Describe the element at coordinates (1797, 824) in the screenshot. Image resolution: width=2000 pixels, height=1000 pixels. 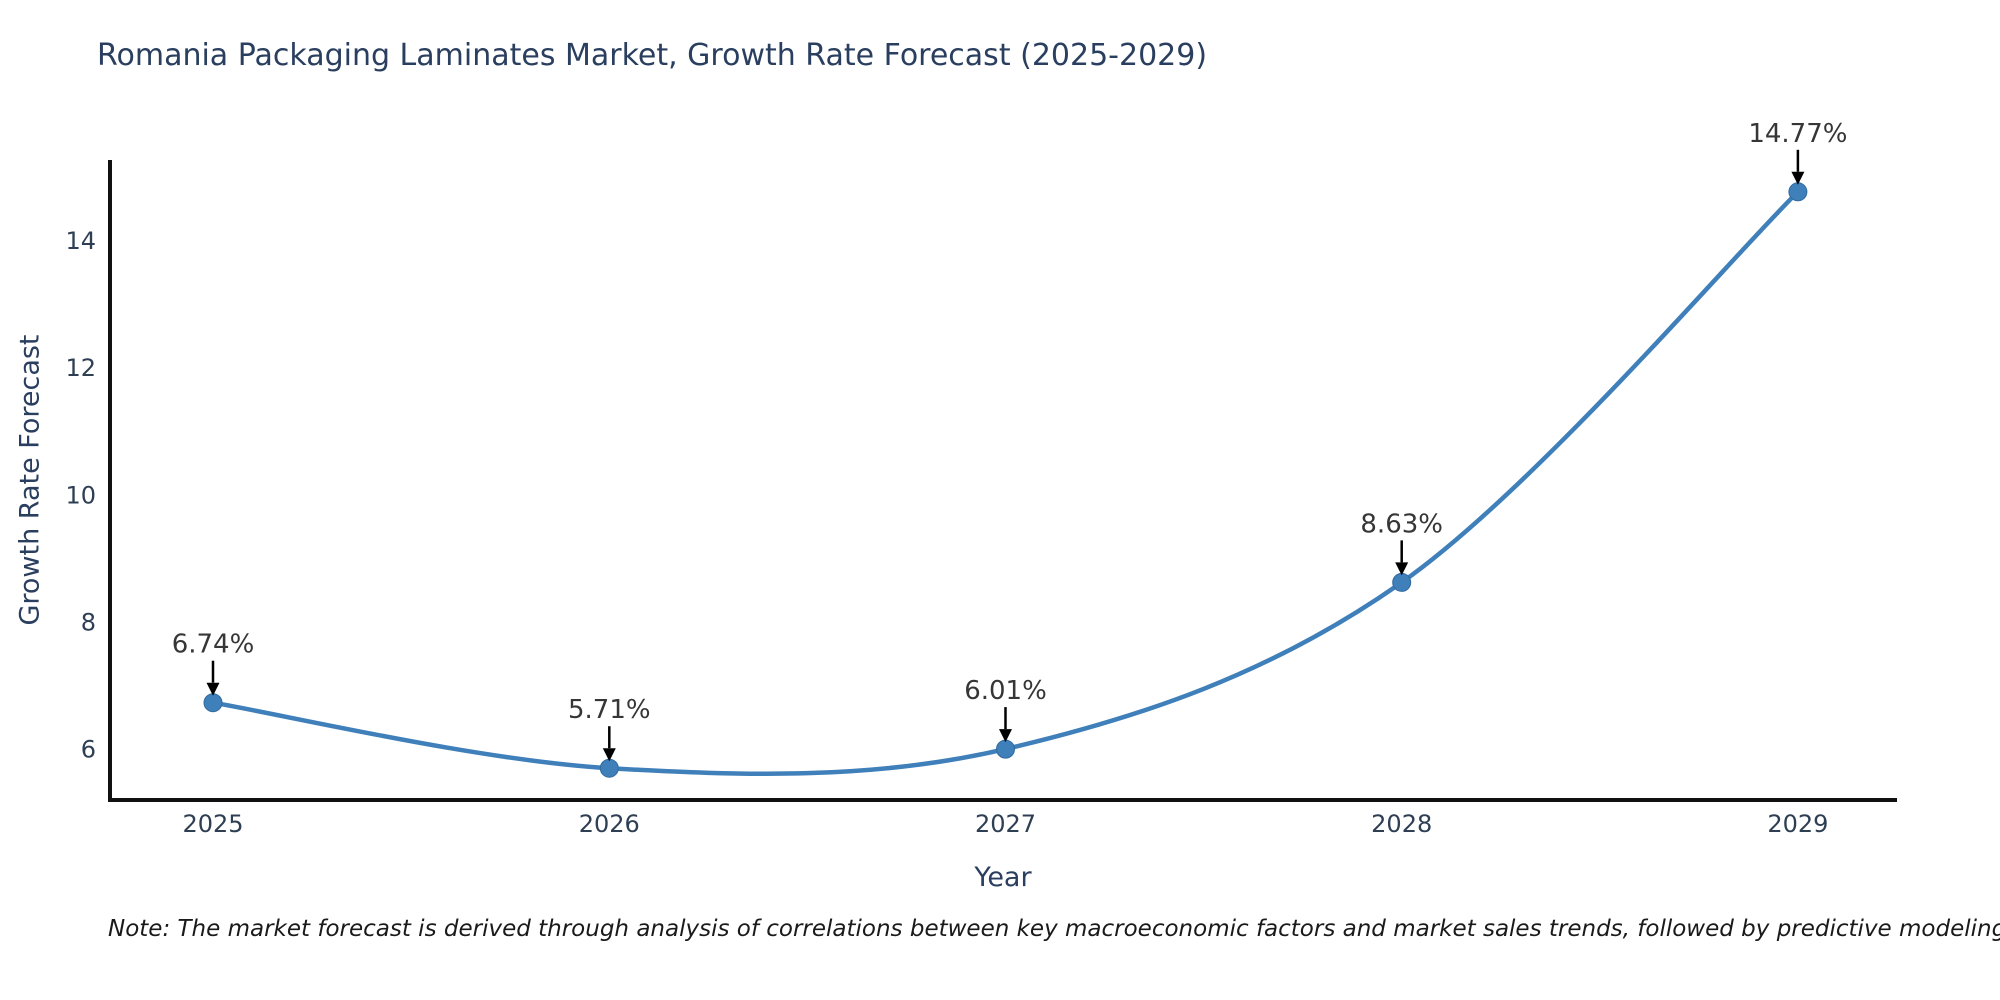
I see `x-tick-label: 2029` at that location.